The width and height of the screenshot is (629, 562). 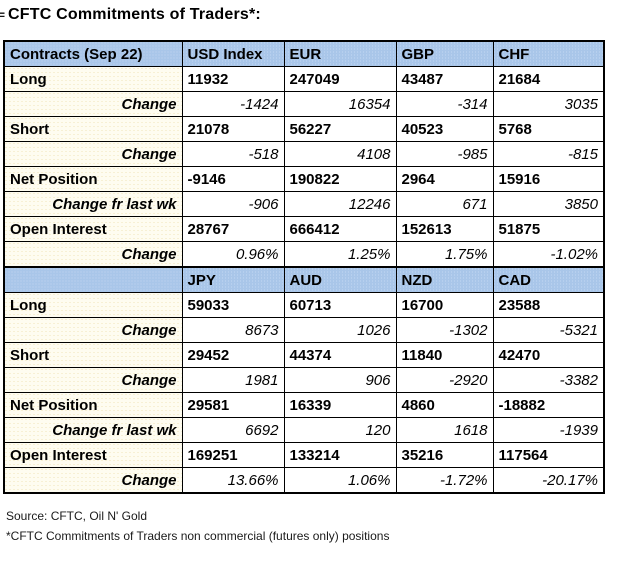 What do you see at coordinates (444, 455) in the screenshot?
I see `cell: 35216` at bounding box center [444, 455].